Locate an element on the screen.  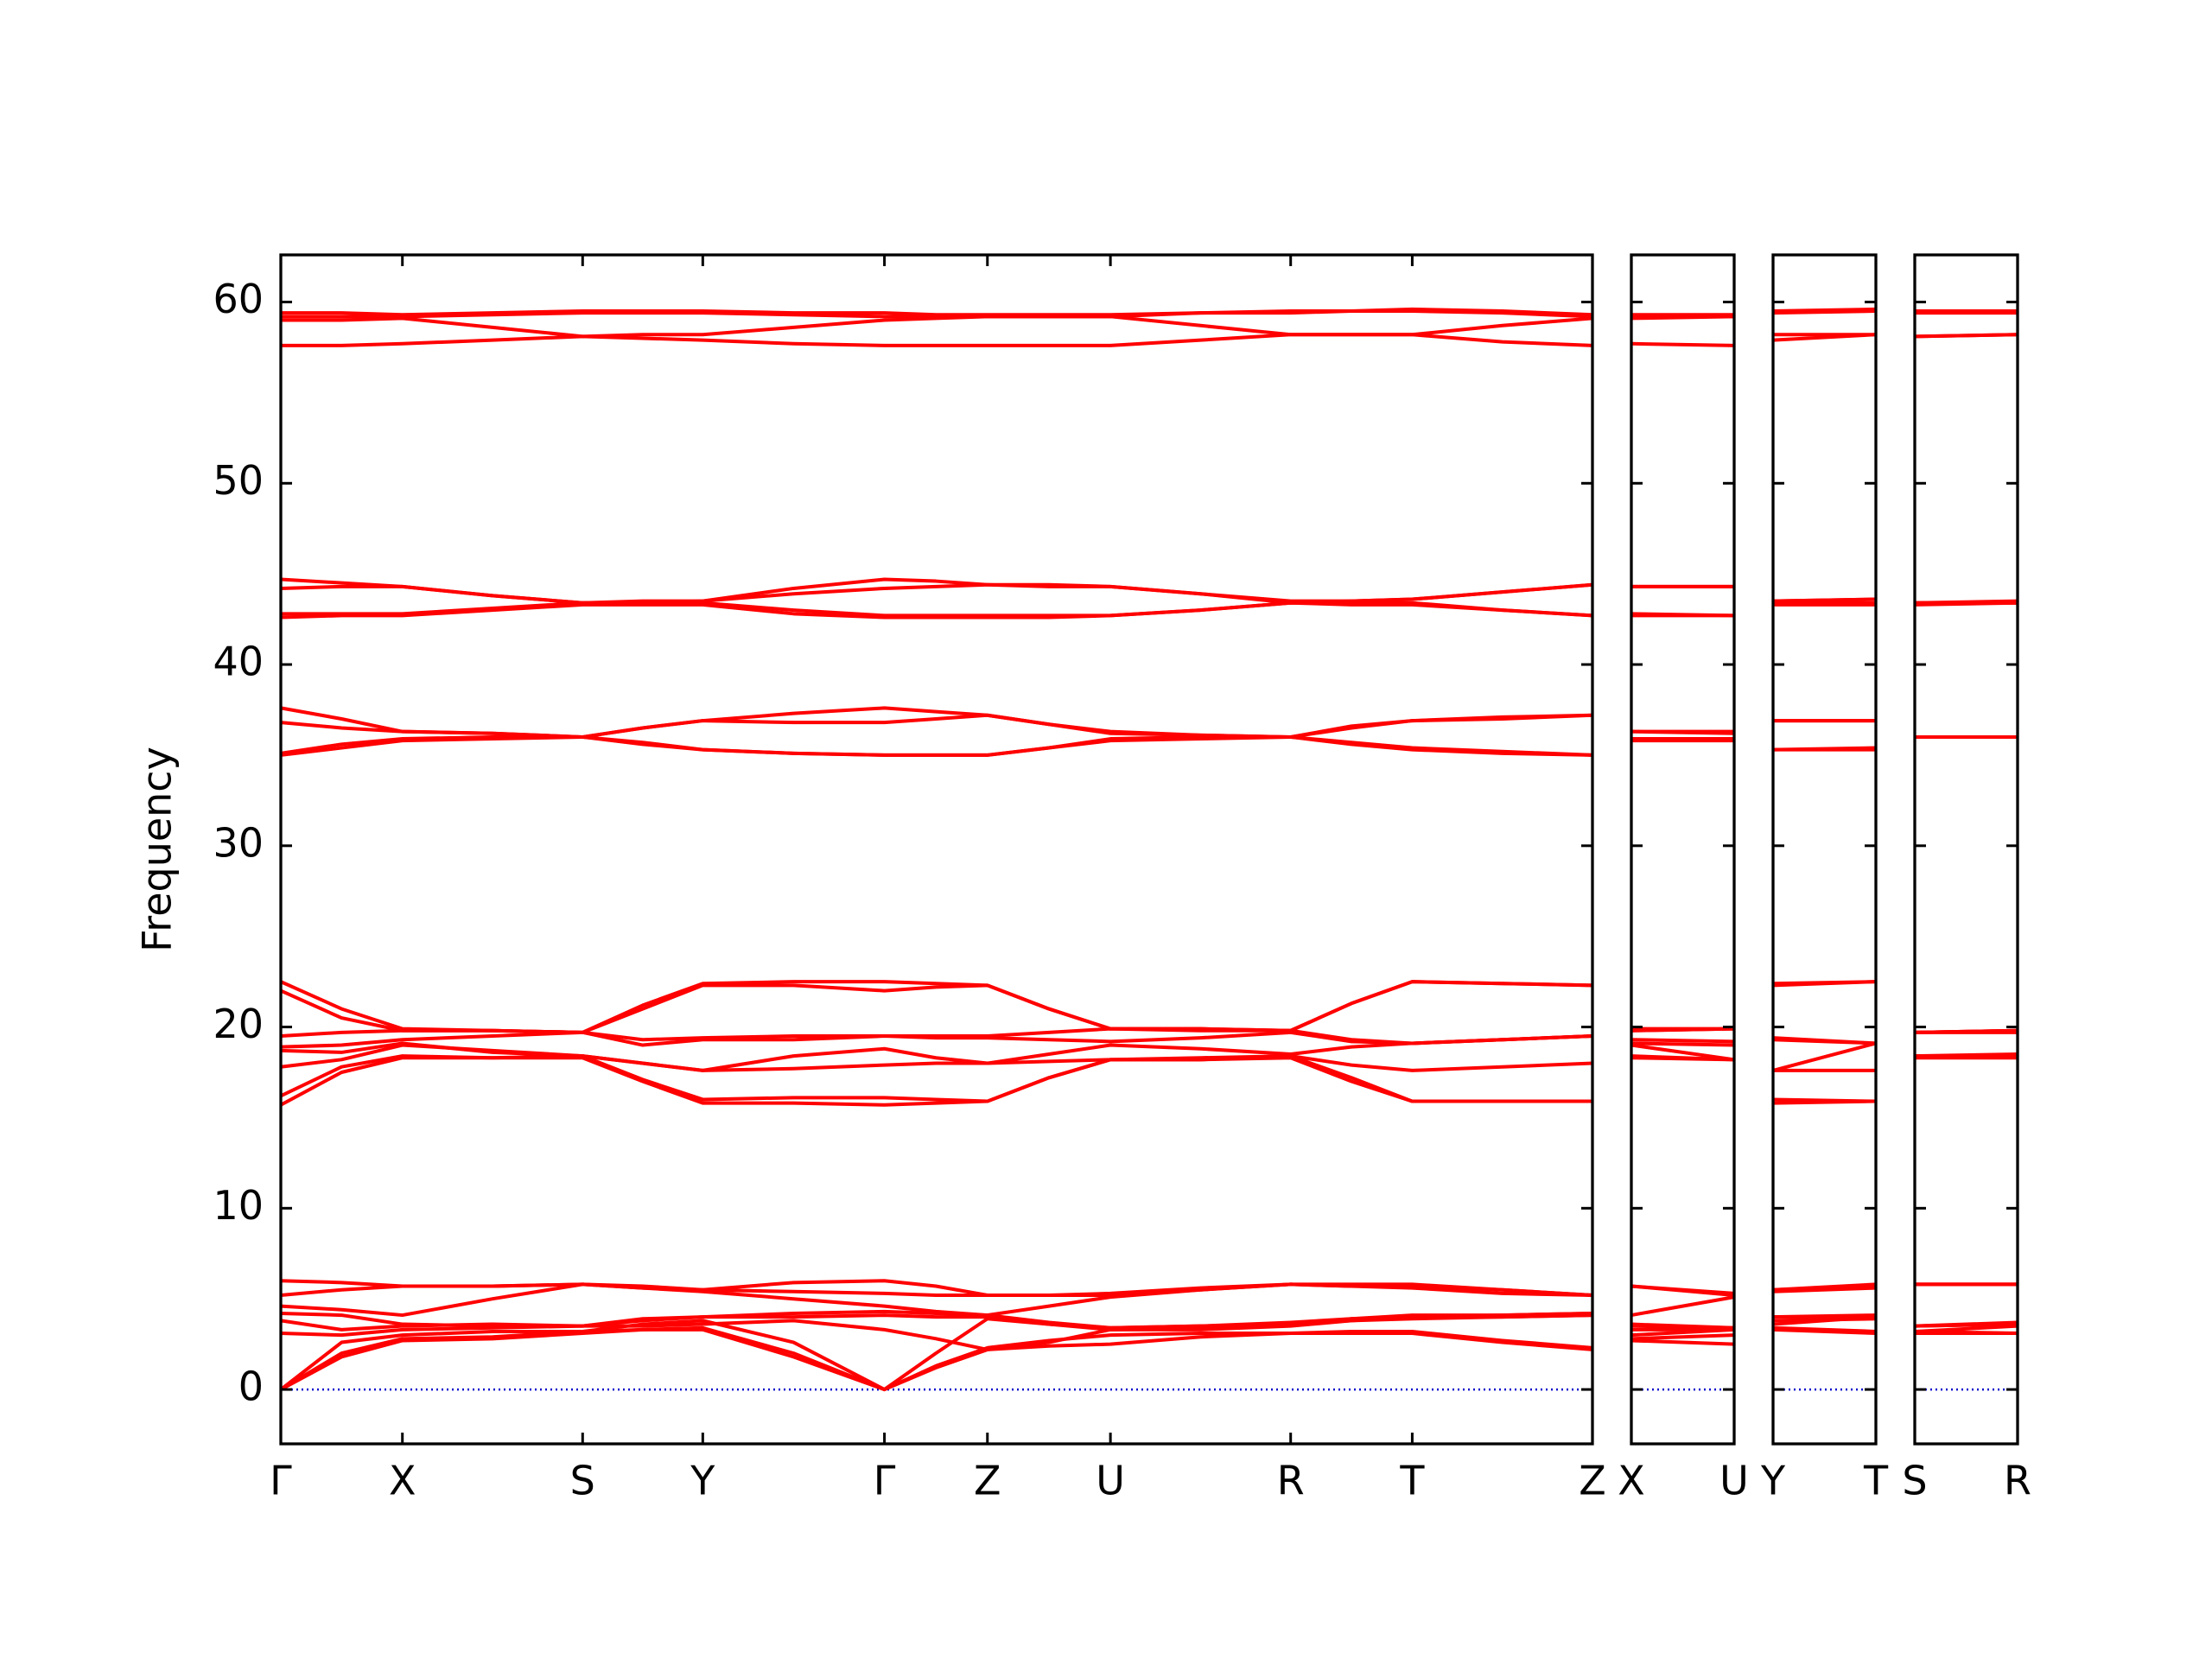
y-tick-label: 60 is located at coordinates (238, 299).